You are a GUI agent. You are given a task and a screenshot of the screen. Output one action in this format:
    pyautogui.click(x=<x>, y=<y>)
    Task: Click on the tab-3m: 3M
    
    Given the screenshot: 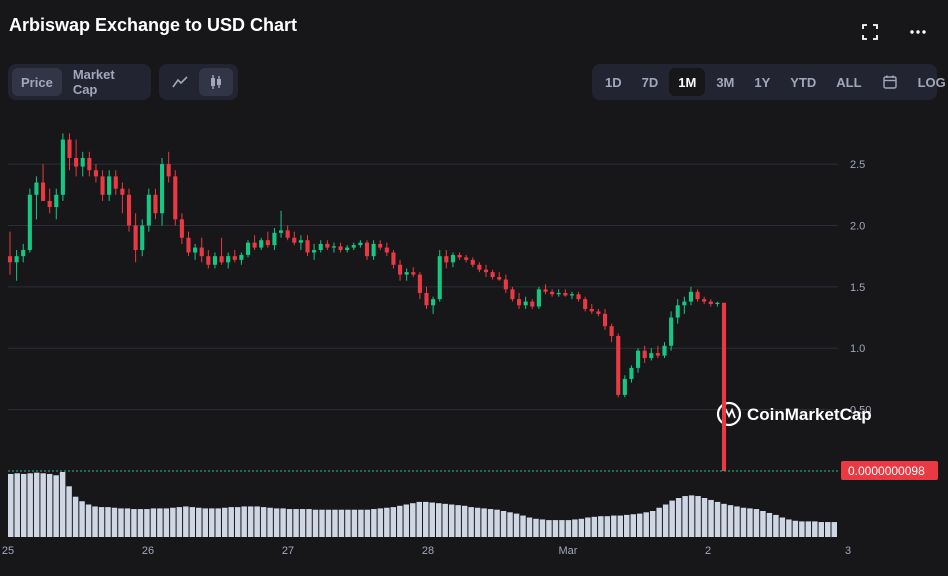 What is the action you would take?
    pyautogui.click(x=725, y=82)
    